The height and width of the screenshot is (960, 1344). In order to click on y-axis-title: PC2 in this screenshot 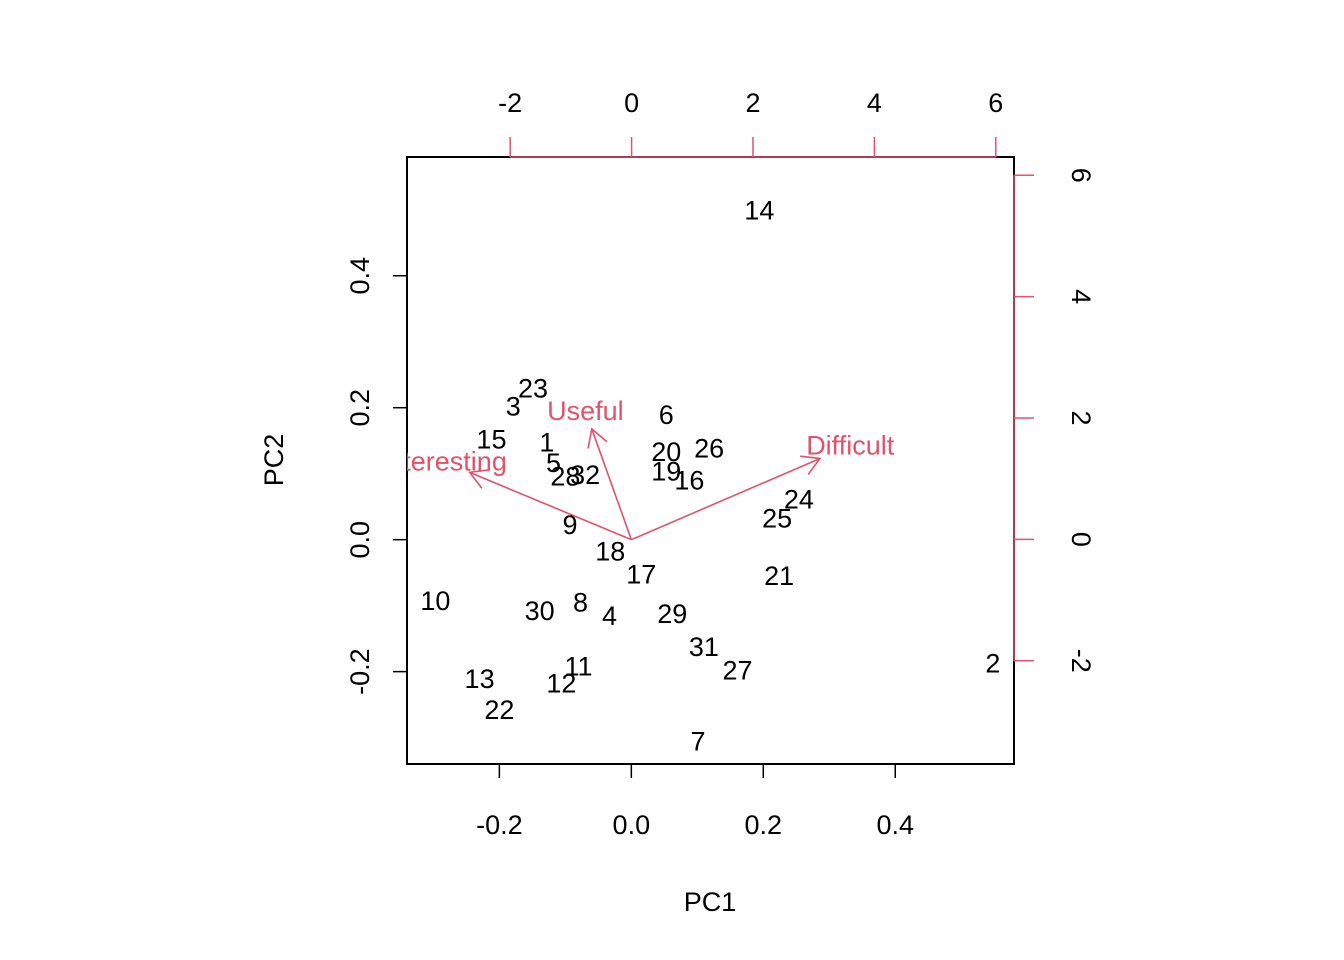, I will do `click(274, 460)`.